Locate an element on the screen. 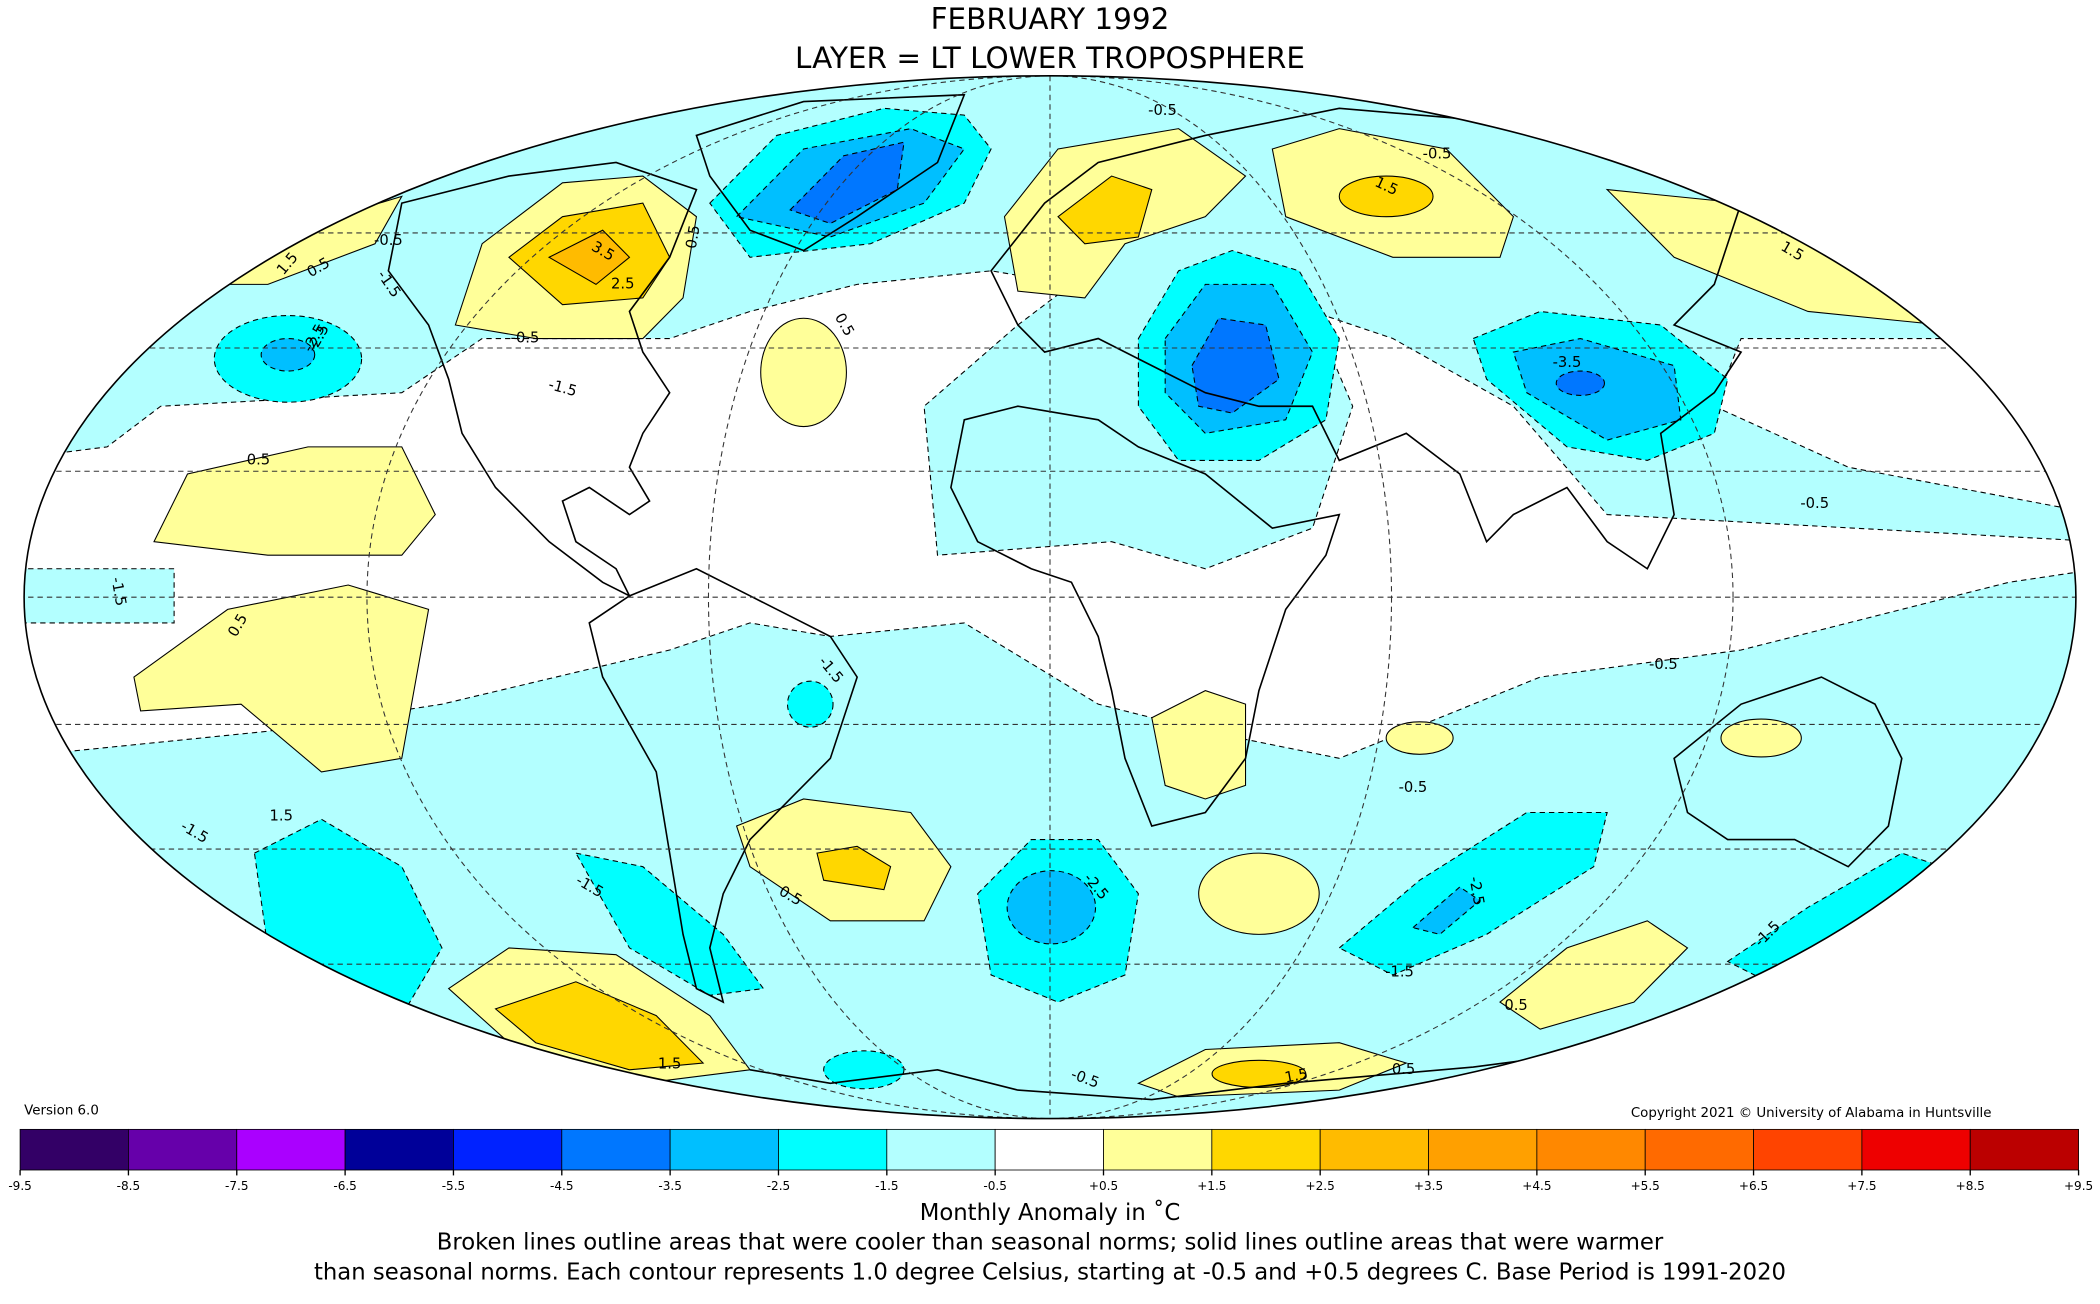 This screenshot has width=2100, height=1304. colorbar-tick-label: +7.5 is located at coordinates (1861, 1186).